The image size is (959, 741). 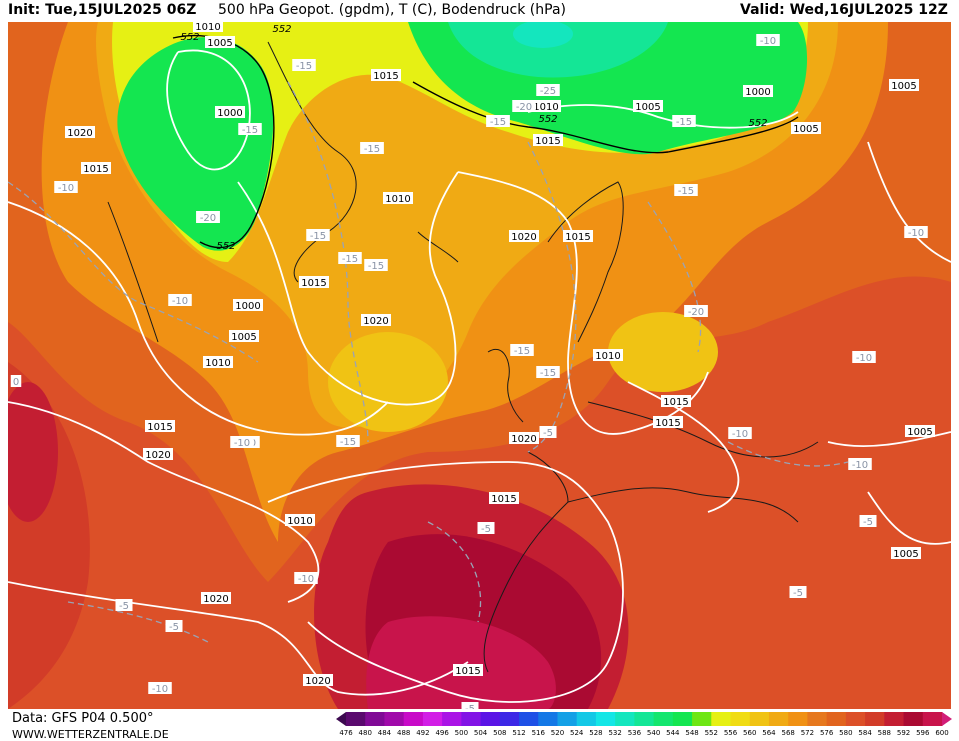 What do you see at coordinates (683, 505) in the screenshot?
I see `coast-mediterranean` at bounding box center [683, 505].